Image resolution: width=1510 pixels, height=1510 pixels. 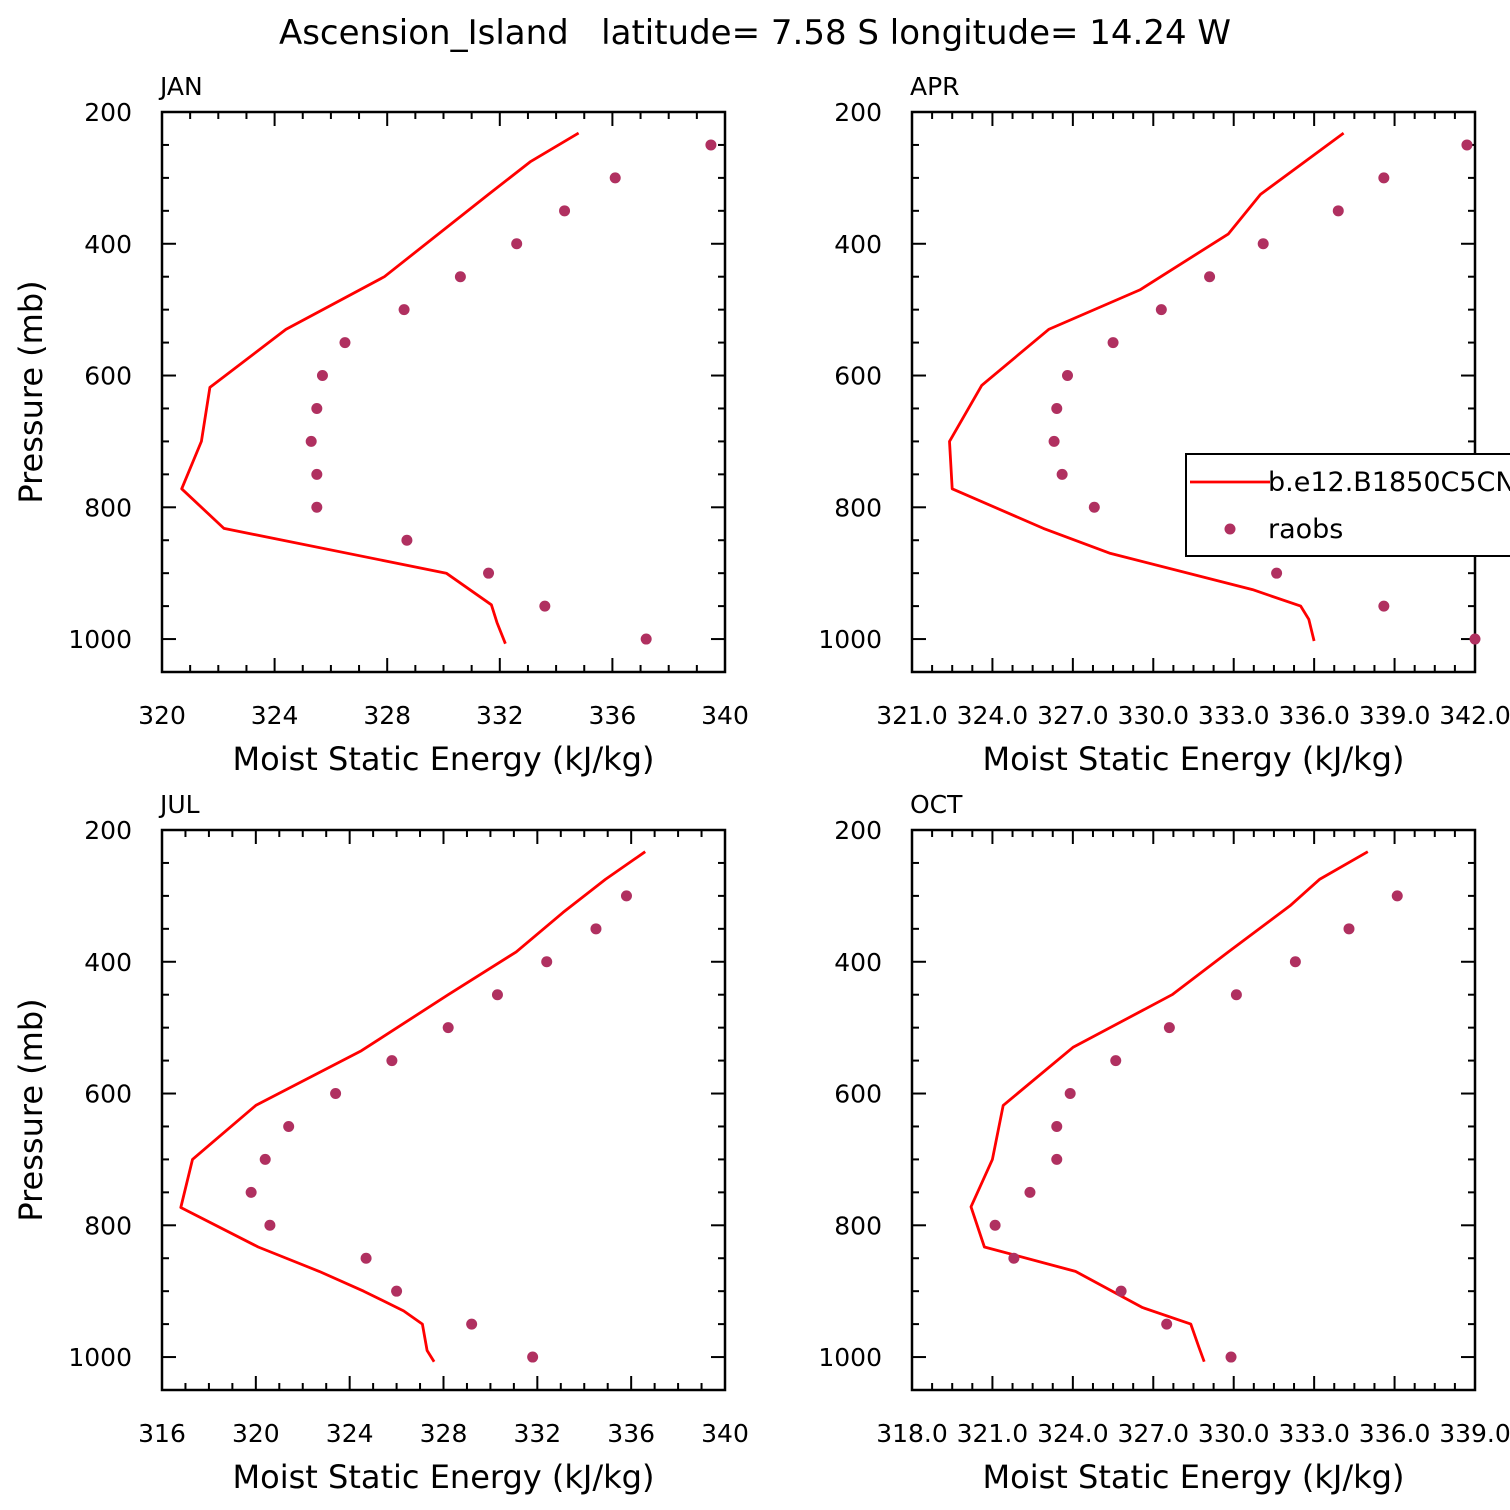 What do you see at coordinates (1395, 715) in the screenshot?
I see `x-tick-label: 339.0` at bounding box center [1395, 715].